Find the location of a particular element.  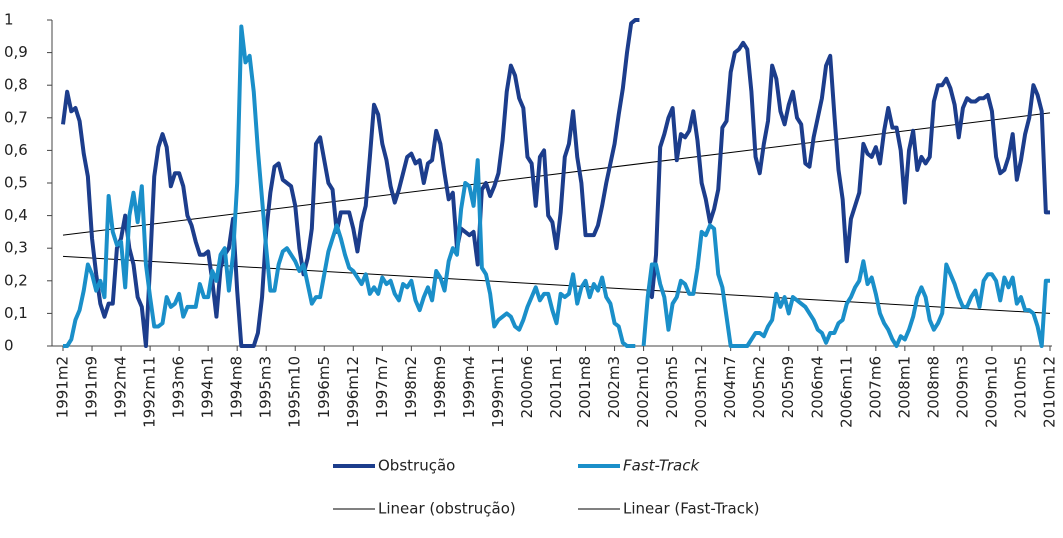

y-tick-label: 0,3 is located at coordinates (16, 248).